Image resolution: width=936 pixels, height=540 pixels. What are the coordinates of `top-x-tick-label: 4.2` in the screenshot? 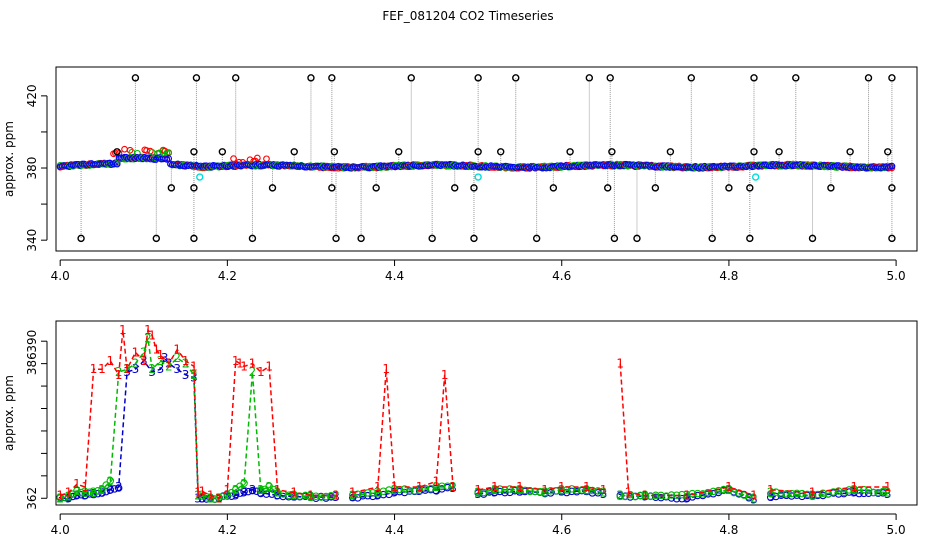 It's located at (227, 276).